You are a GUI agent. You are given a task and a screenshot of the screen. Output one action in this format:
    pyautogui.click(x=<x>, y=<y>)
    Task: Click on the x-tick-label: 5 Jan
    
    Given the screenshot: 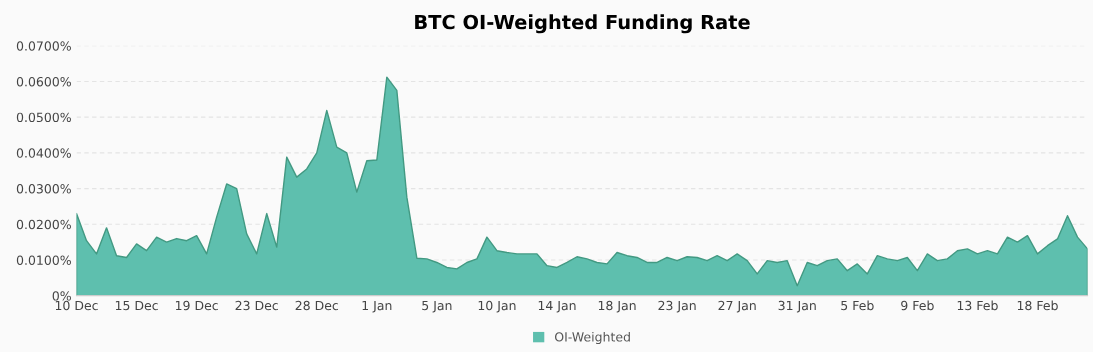 What is the action you would take?
    pyautogui.click(x=437, y=306)
    